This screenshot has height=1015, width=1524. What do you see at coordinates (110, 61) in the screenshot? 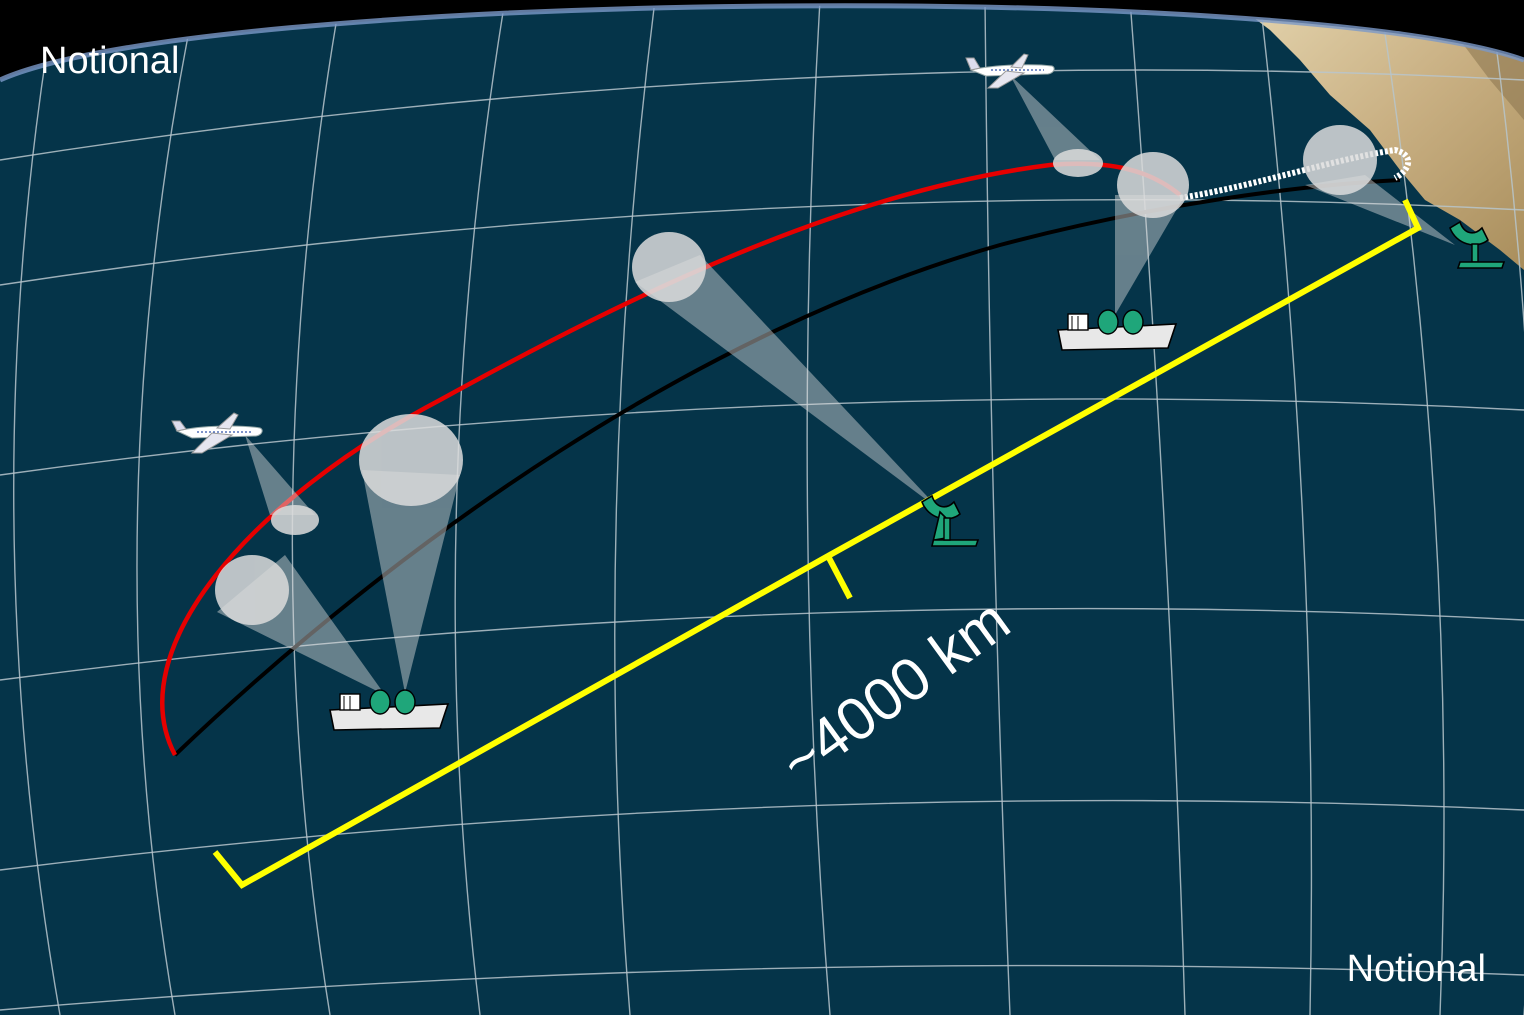
I see `notional-label-top: Notional` at bounding box center [110, 61].